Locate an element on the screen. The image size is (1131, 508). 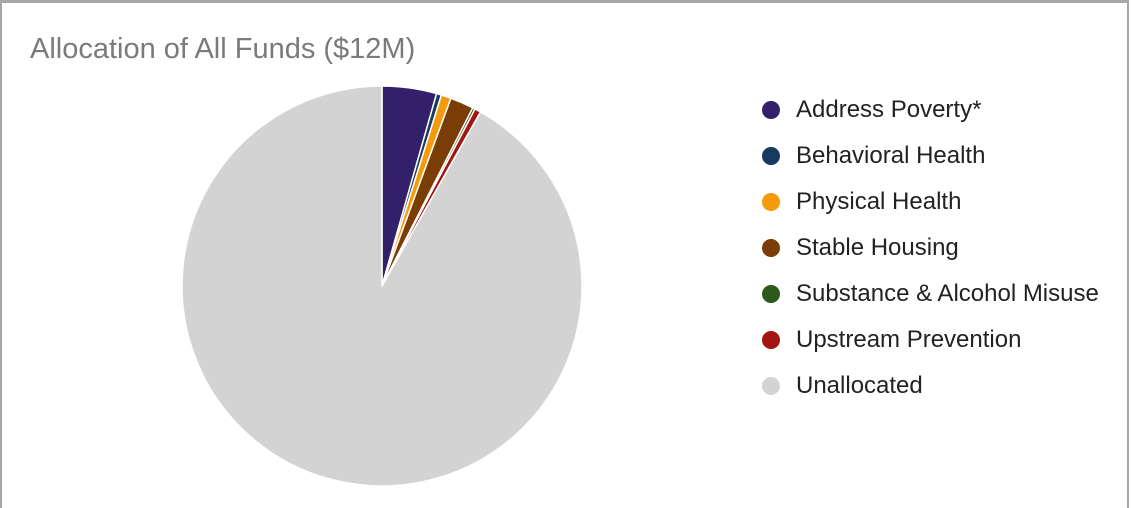
legend-item-address-poverty: Address Poverty* is located at coordinates (930, 110).